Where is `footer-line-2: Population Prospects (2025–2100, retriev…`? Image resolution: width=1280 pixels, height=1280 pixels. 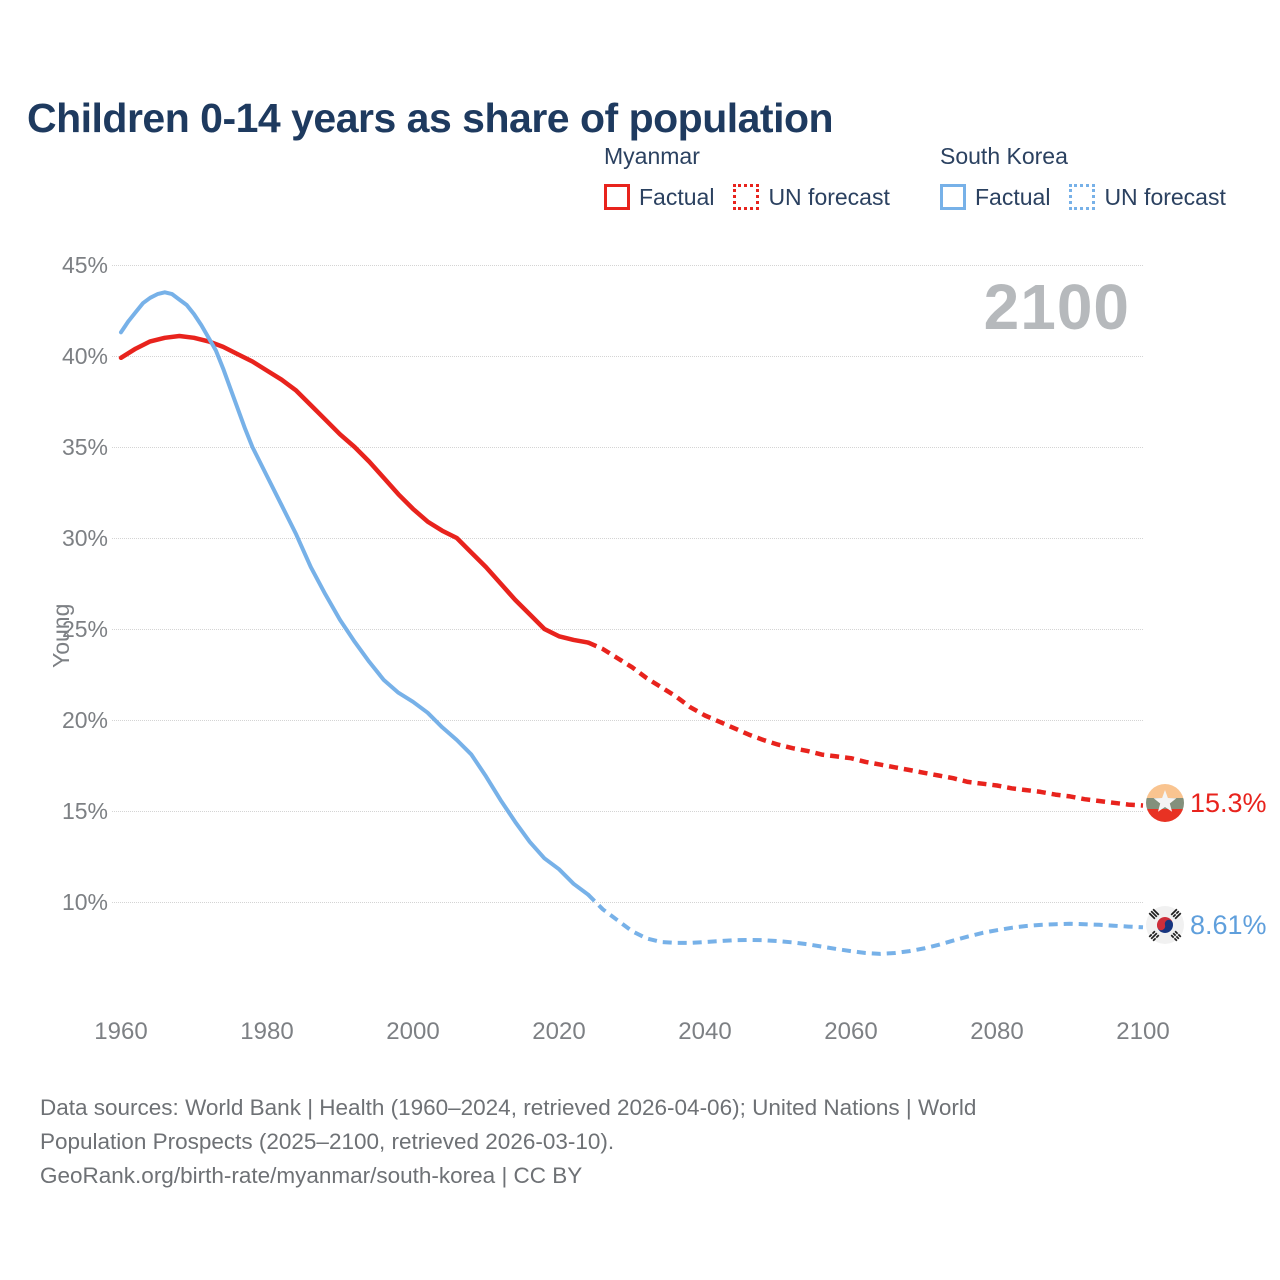
footer-line-2: Population Prospects (2025–2100, retriev… is located at coordinates (327, 1141).